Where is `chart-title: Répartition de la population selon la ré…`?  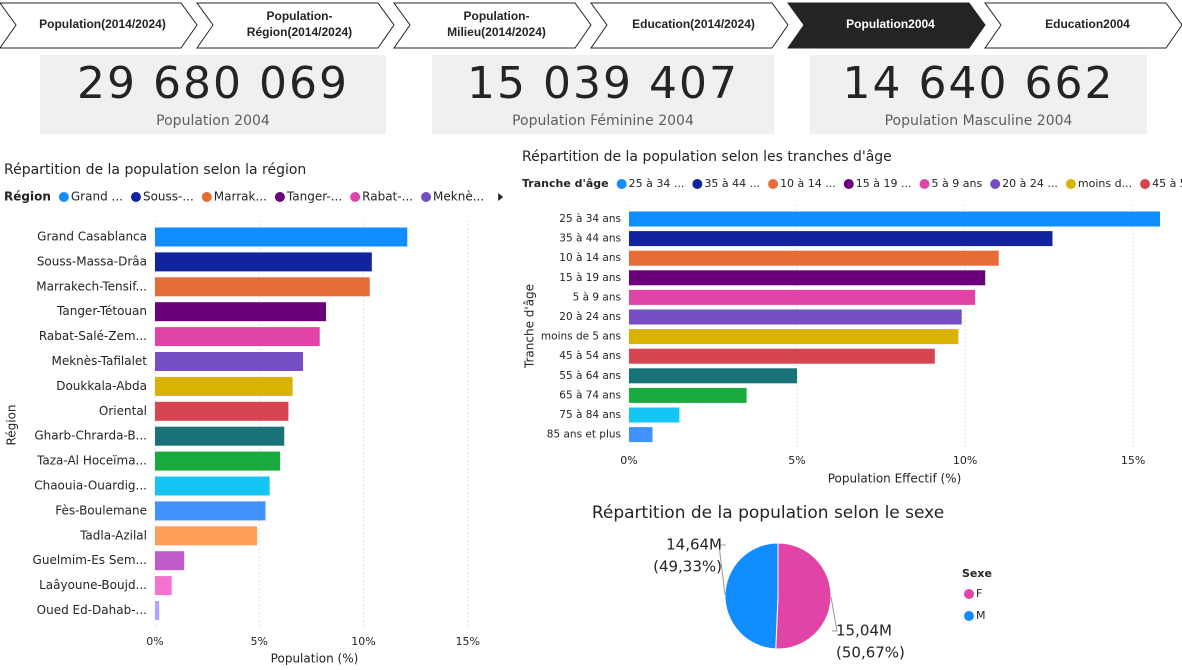
chart-title: Répartition de la population selon la ré… is located at coordinates (155, 170).